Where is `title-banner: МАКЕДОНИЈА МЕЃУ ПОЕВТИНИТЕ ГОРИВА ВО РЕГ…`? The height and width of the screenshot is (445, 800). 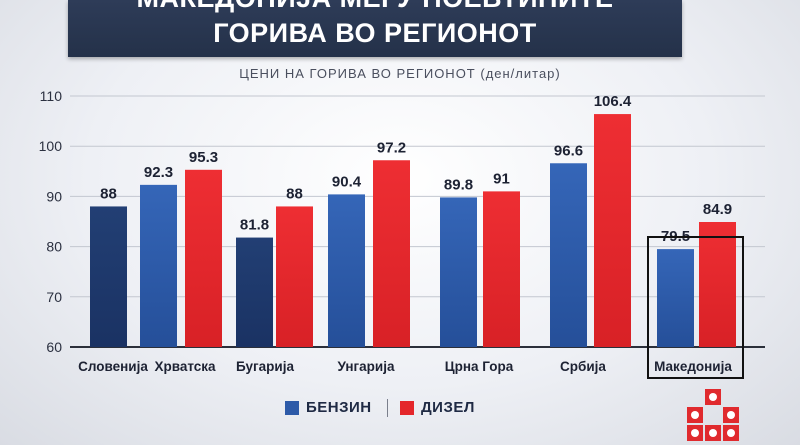 title-banner: МАКЕДОНИЈА МЕЃУ ПОЕВТИНИТЕ ГОРИВА ВО РЕГ… is located at coordinates (375, 28).